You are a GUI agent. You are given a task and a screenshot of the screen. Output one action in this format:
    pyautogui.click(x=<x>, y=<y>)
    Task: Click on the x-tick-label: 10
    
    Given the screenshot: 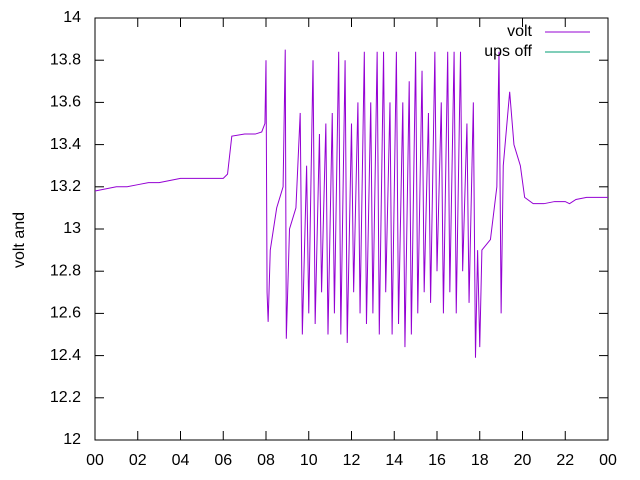 What is the action you would take?
    pyautogui.click(x=309, y=460)
    